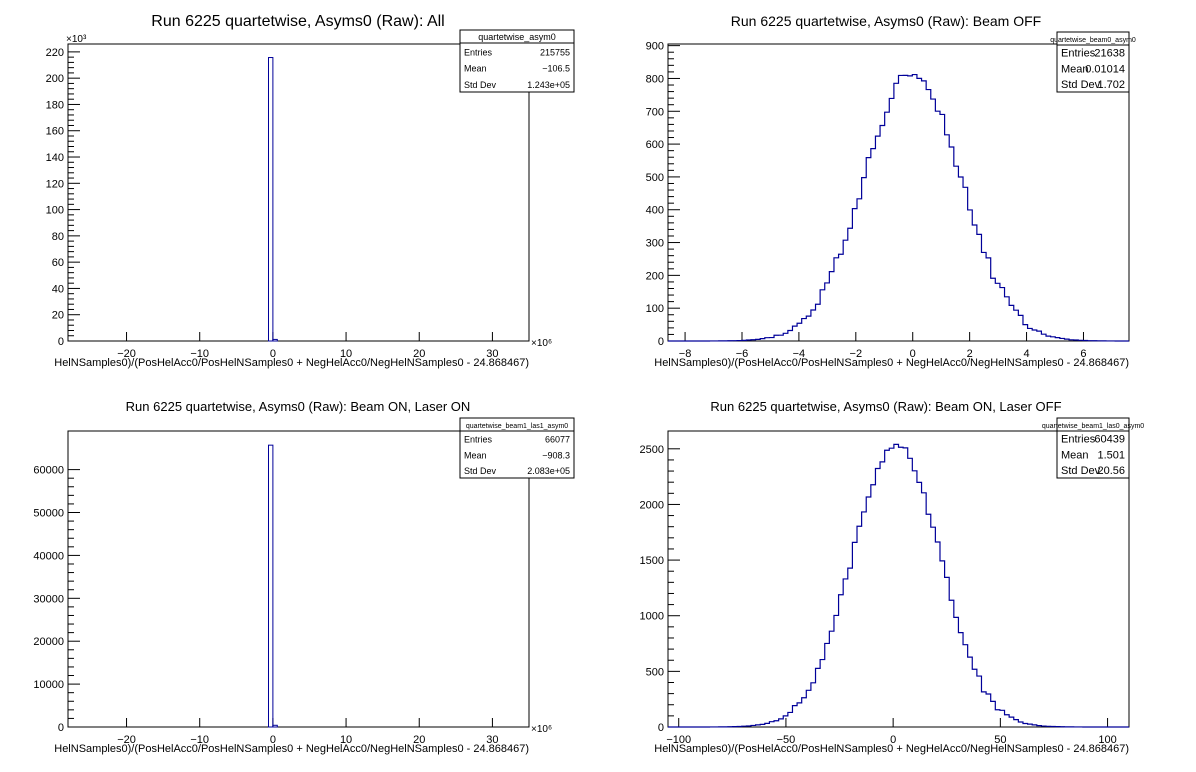 The height and width of the screenshot is (772, 1196). I want to click on y-tick-label: 300, so click(655, 244).